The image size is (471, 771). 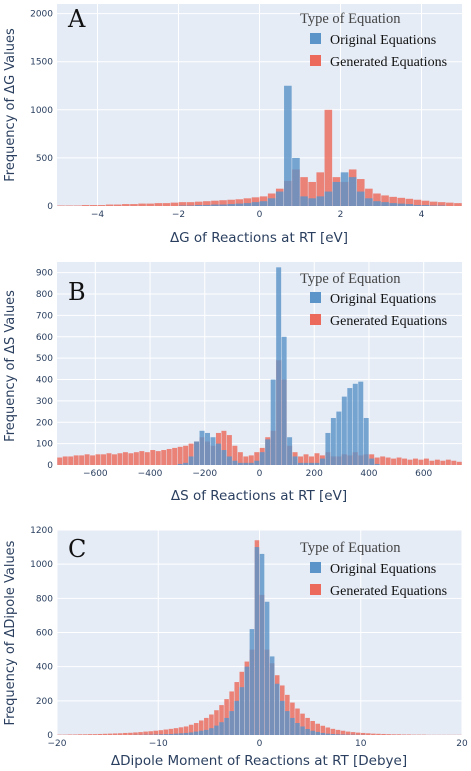 I want to click on panel-b-y-tick-labels: 0 100 200 300 400 500 600 700 800 900, so click(x=44, y=370).